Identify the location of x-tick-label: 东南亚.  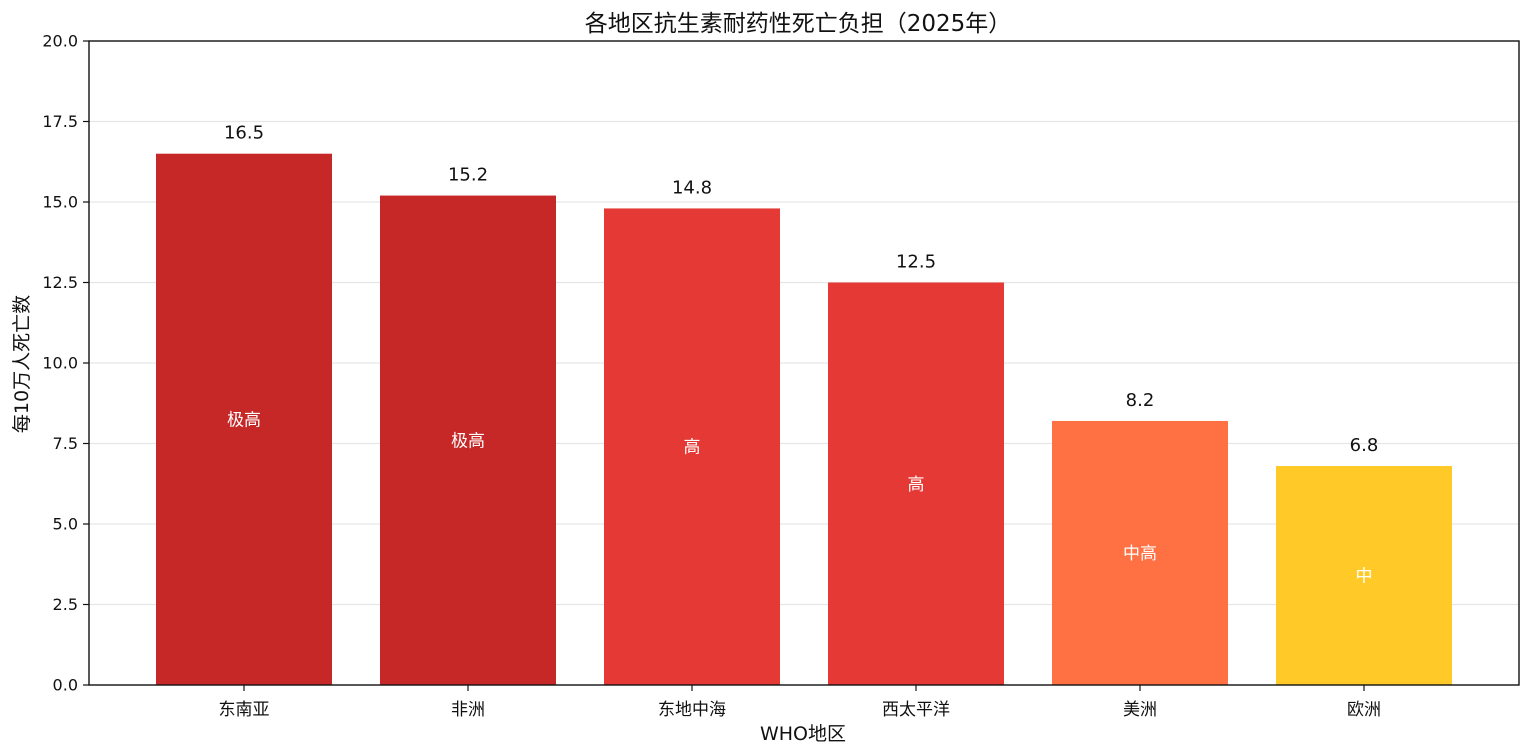
(244, 710).